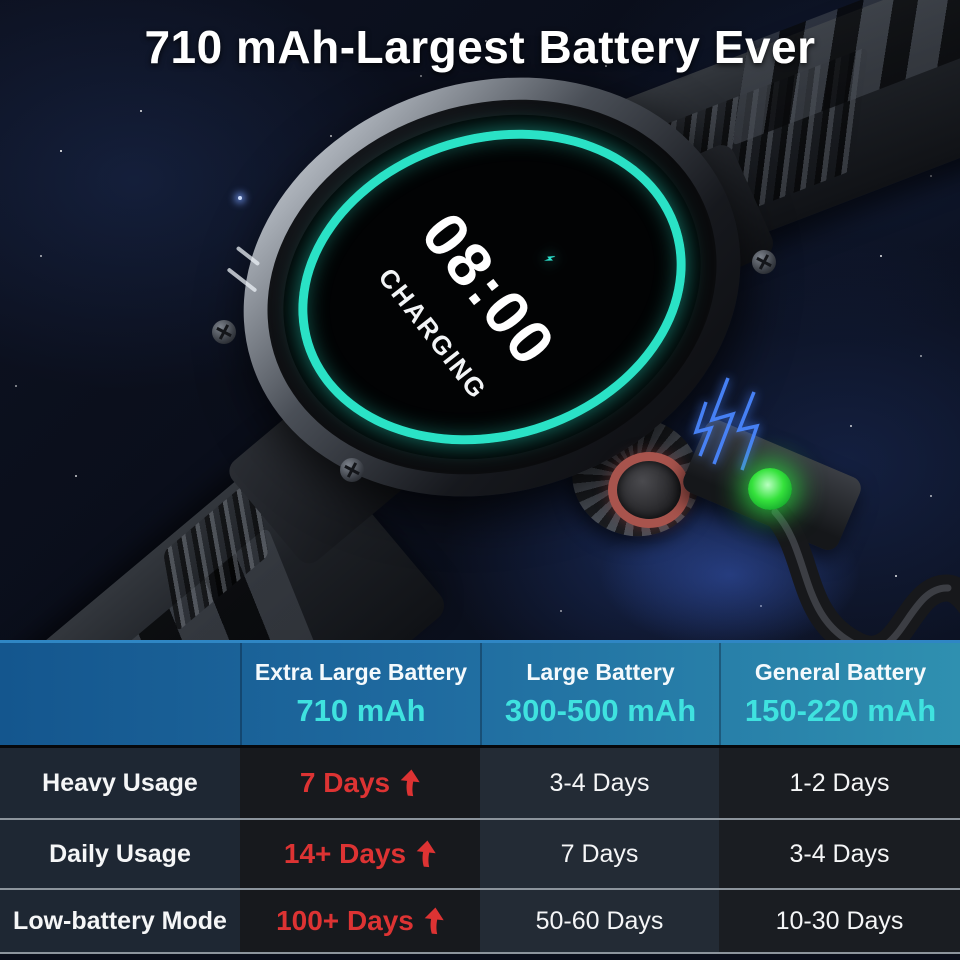 The image size is (960, 960). I want to click on column-label: Large Battery, so click(600, 672).